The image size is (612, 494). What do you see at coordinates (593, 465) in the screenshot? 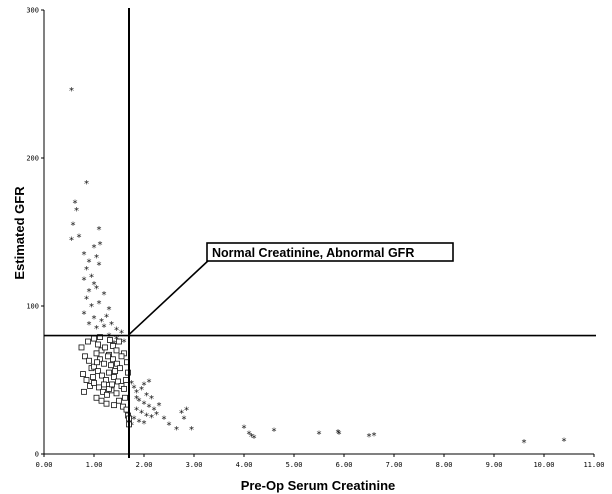
I see `x-tick-label: 11.00` at bounding box center [593, 465].